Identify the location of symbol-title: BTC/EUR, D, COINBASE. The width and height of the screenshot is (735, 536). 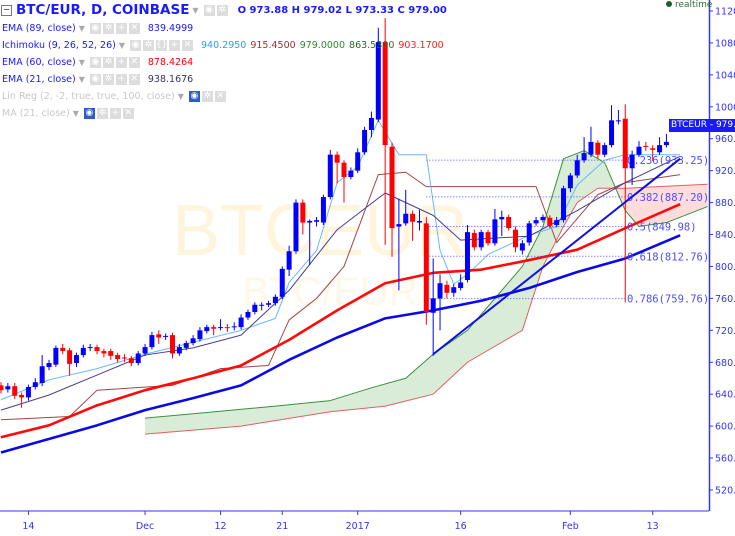
(103, 9).